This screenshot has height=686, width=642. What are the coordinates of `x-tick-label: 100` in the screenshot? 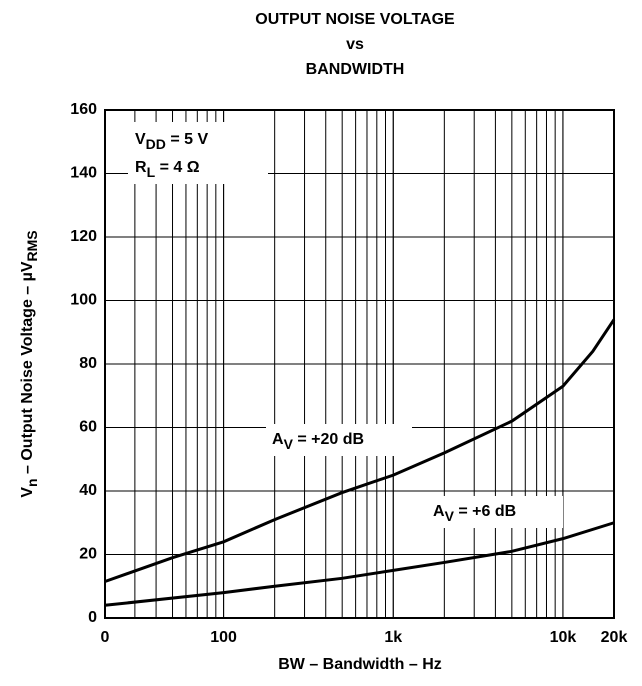 It's located at (223, 637).